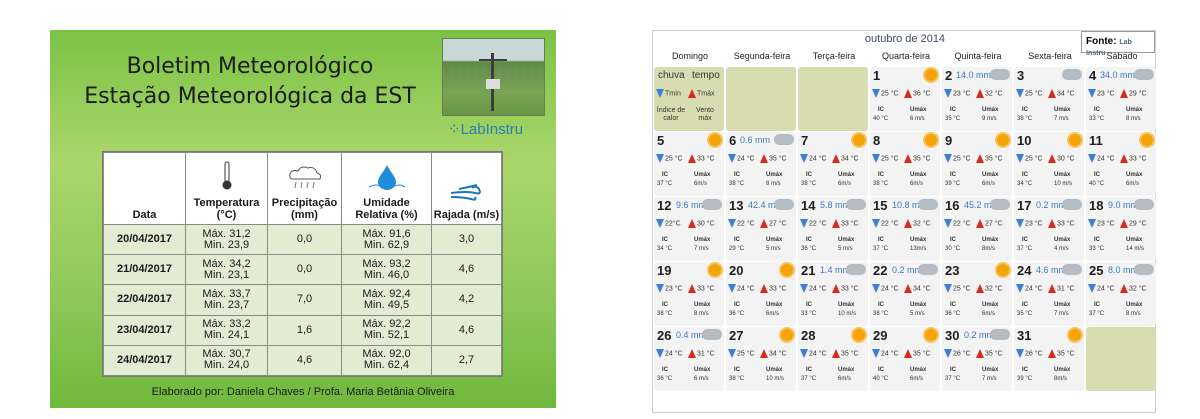 This screenshot has height=419, width=1200. I want to click on calendar-day-cell: 22 0.2 mm 24 °C 34 °C IC Umáx 38 °C 5 m/s, so click(905, 294).